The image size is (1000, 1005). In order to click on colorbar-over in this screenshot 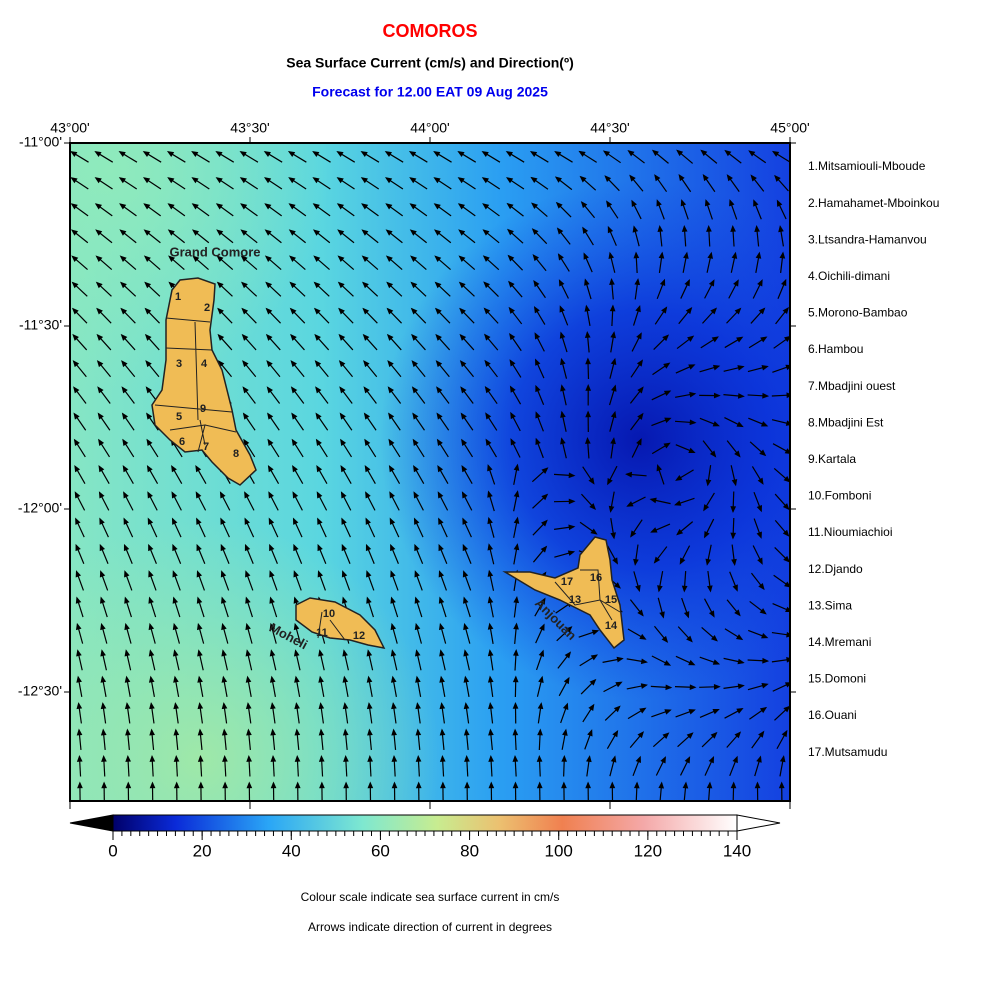, I will do `click(758, 823)`.